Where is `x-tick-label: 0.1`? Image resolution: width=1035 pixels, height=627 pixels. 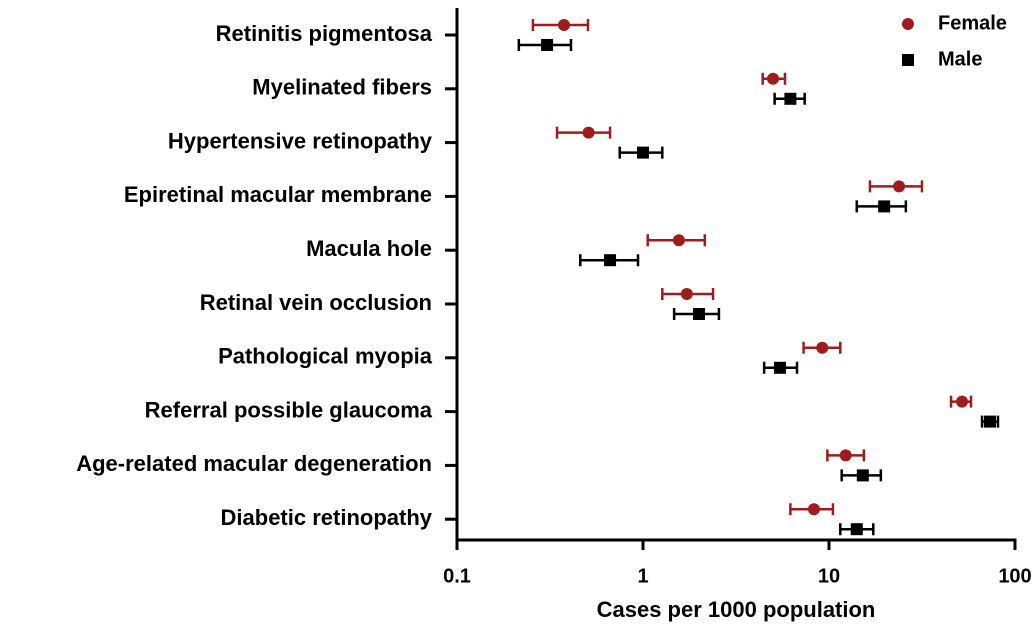 x-tick-label: 0.1 is located at coordinates (457, 576).